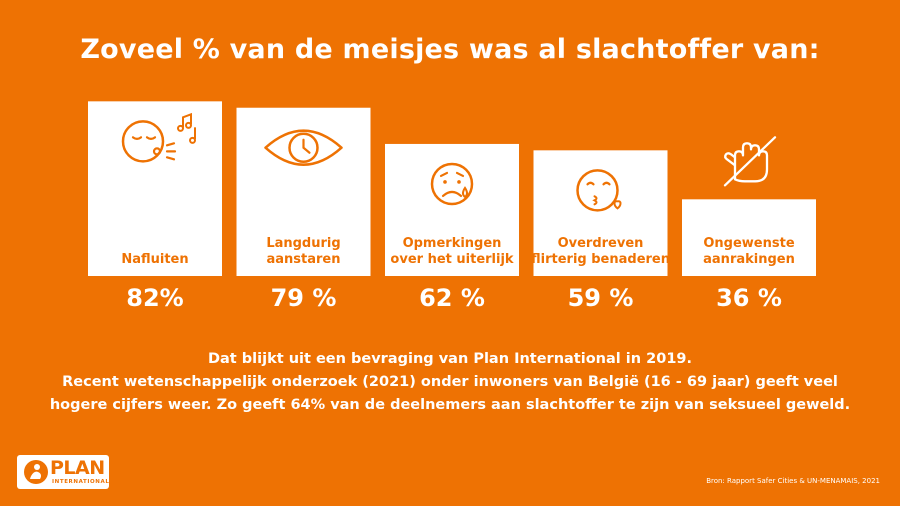  What do you see at coordinates (77, 468) in the screenshot?
I see `logo-name: PLAN` at bounding box center [77, 468].